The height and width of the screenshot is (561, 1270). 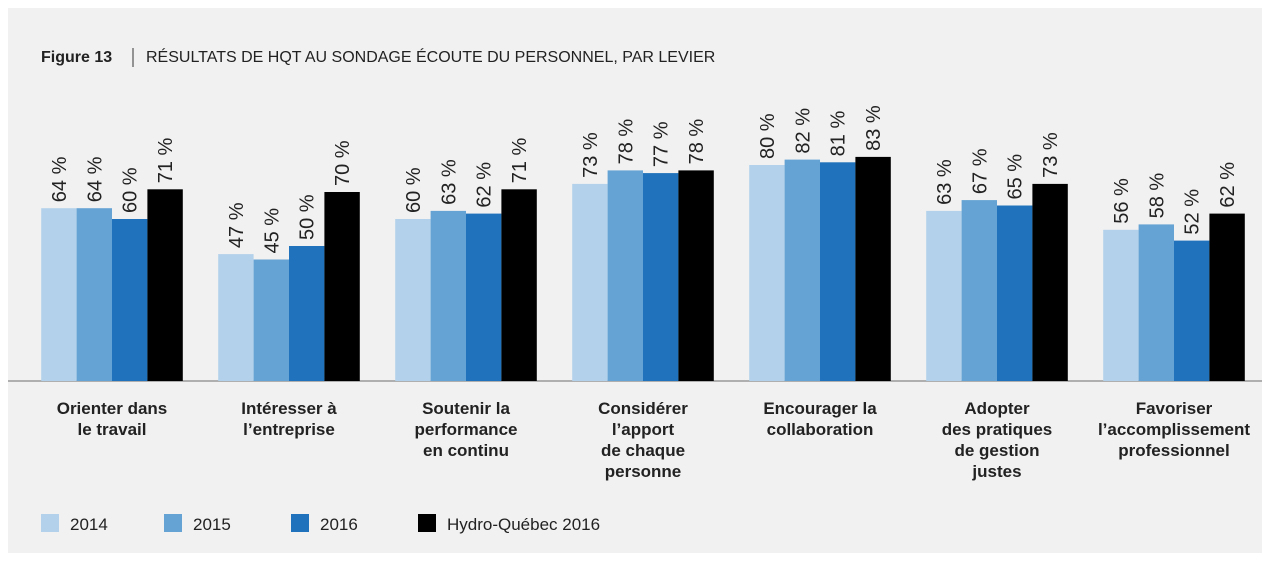 I want to click on legend-label: Hydro-Québec 2016, so click(x=523, y=524).